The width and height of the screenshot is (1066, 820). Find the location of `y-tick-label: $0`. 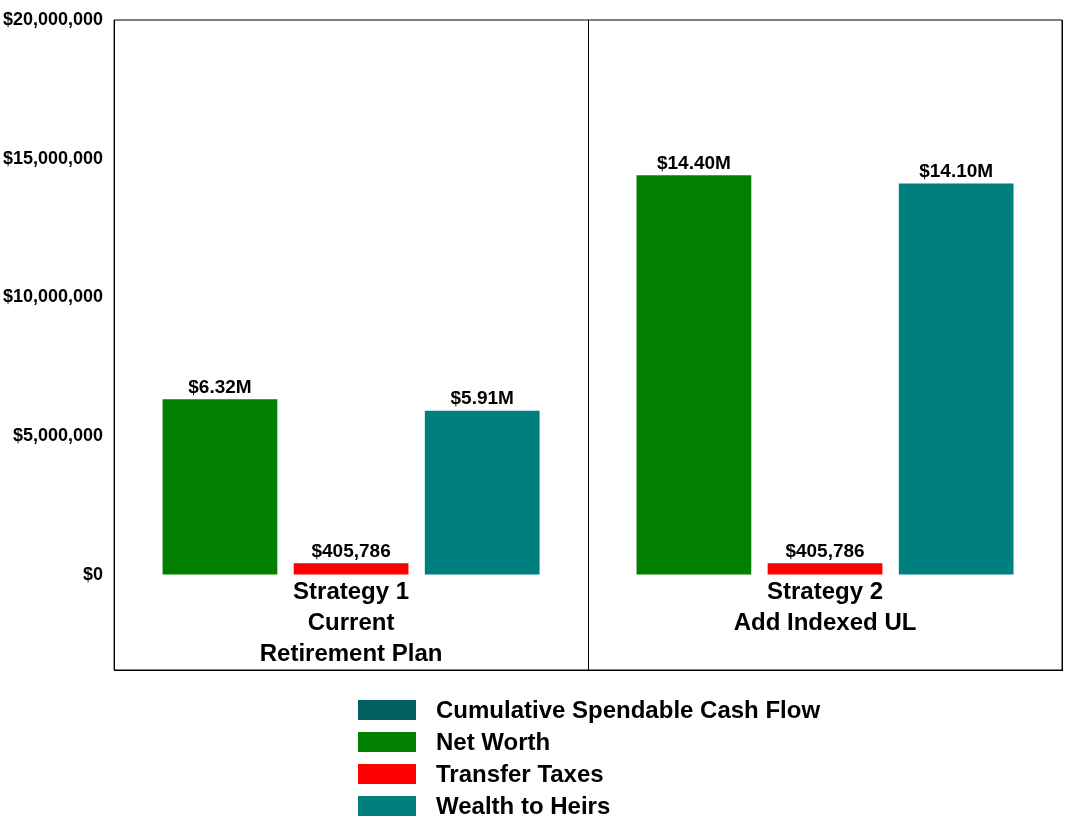

y-tick-label: $0 is located at coordinates (93, 573).